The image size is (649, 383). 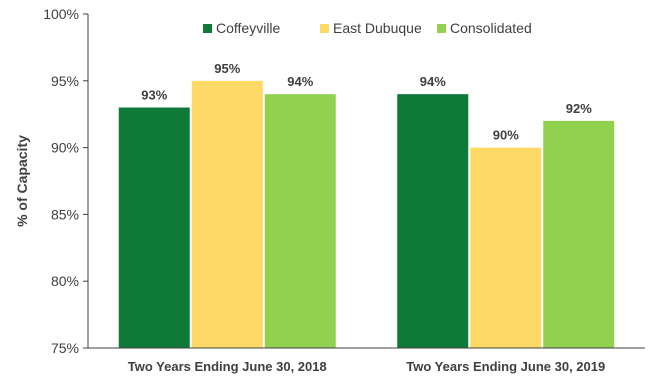 What do you see at coordinates (248, 28) in the screenshot?
I see `legend-label: Coffeyville` at bounding box center [248, 28].